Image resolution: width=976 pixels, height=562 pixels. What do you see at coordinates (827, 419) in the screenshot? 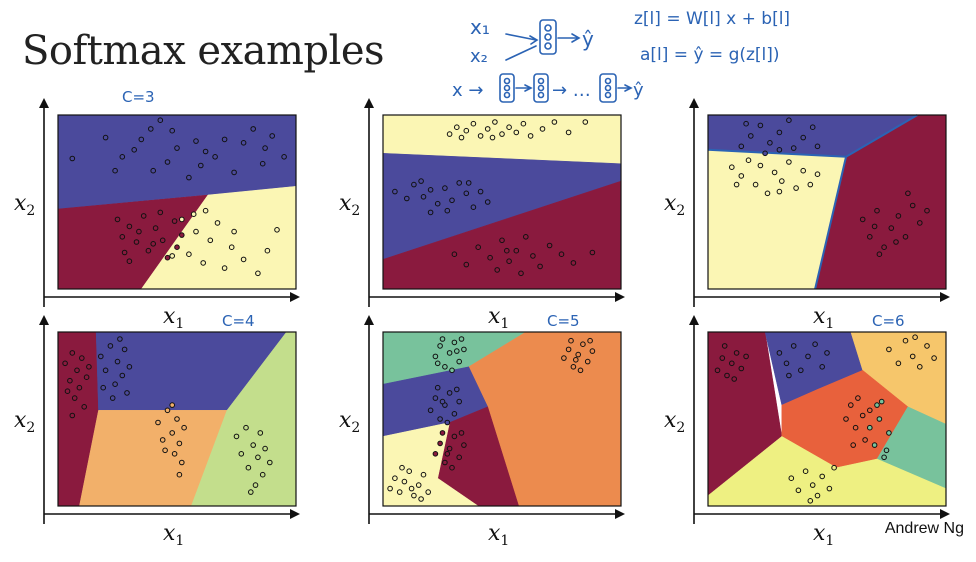
I see `decision-regions` at bounding box center [827, 419].